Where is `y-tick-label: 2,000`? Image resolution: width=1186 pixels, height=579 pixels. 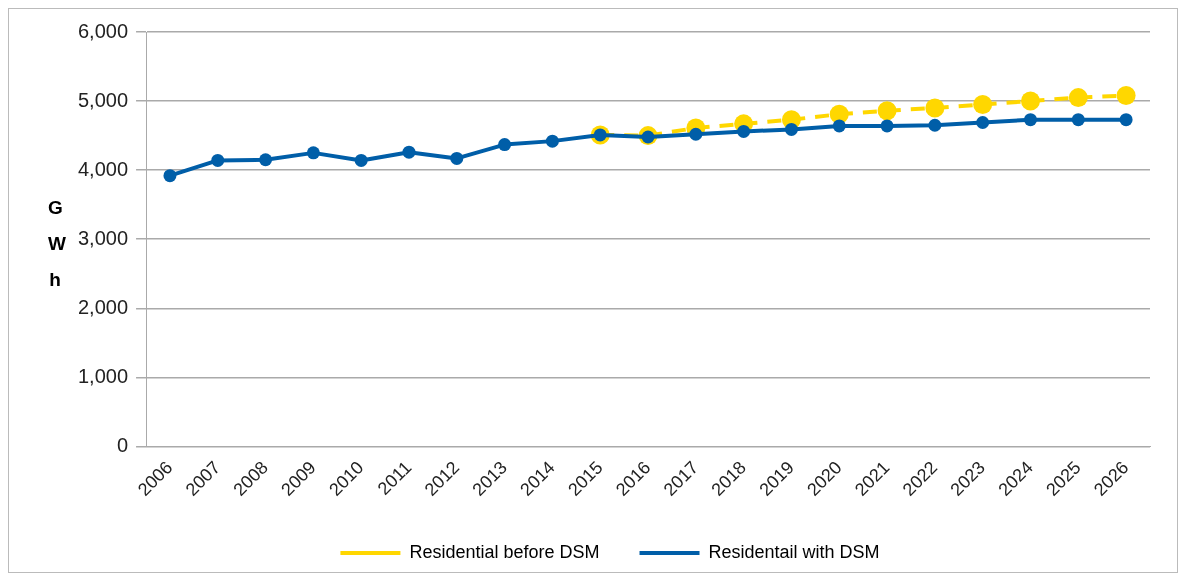
y-tick-label: 2,000 is located at coordinates (103, 306).